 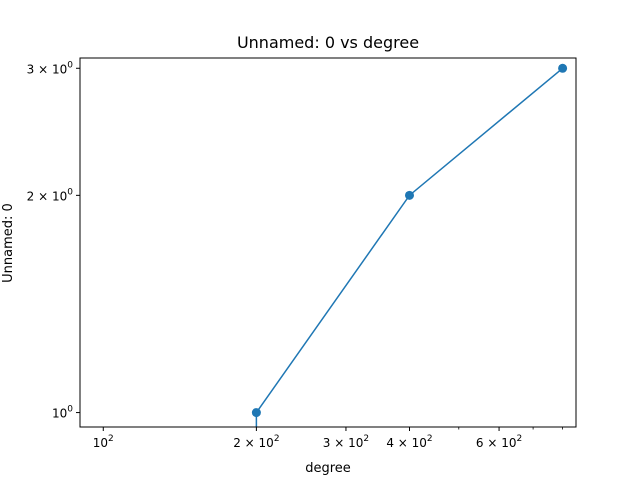 What do you see at coordinates (8, 243) in the screenshot?
I see `y-axis-label: Unnamed: 0` at bounding box center [8, 243].